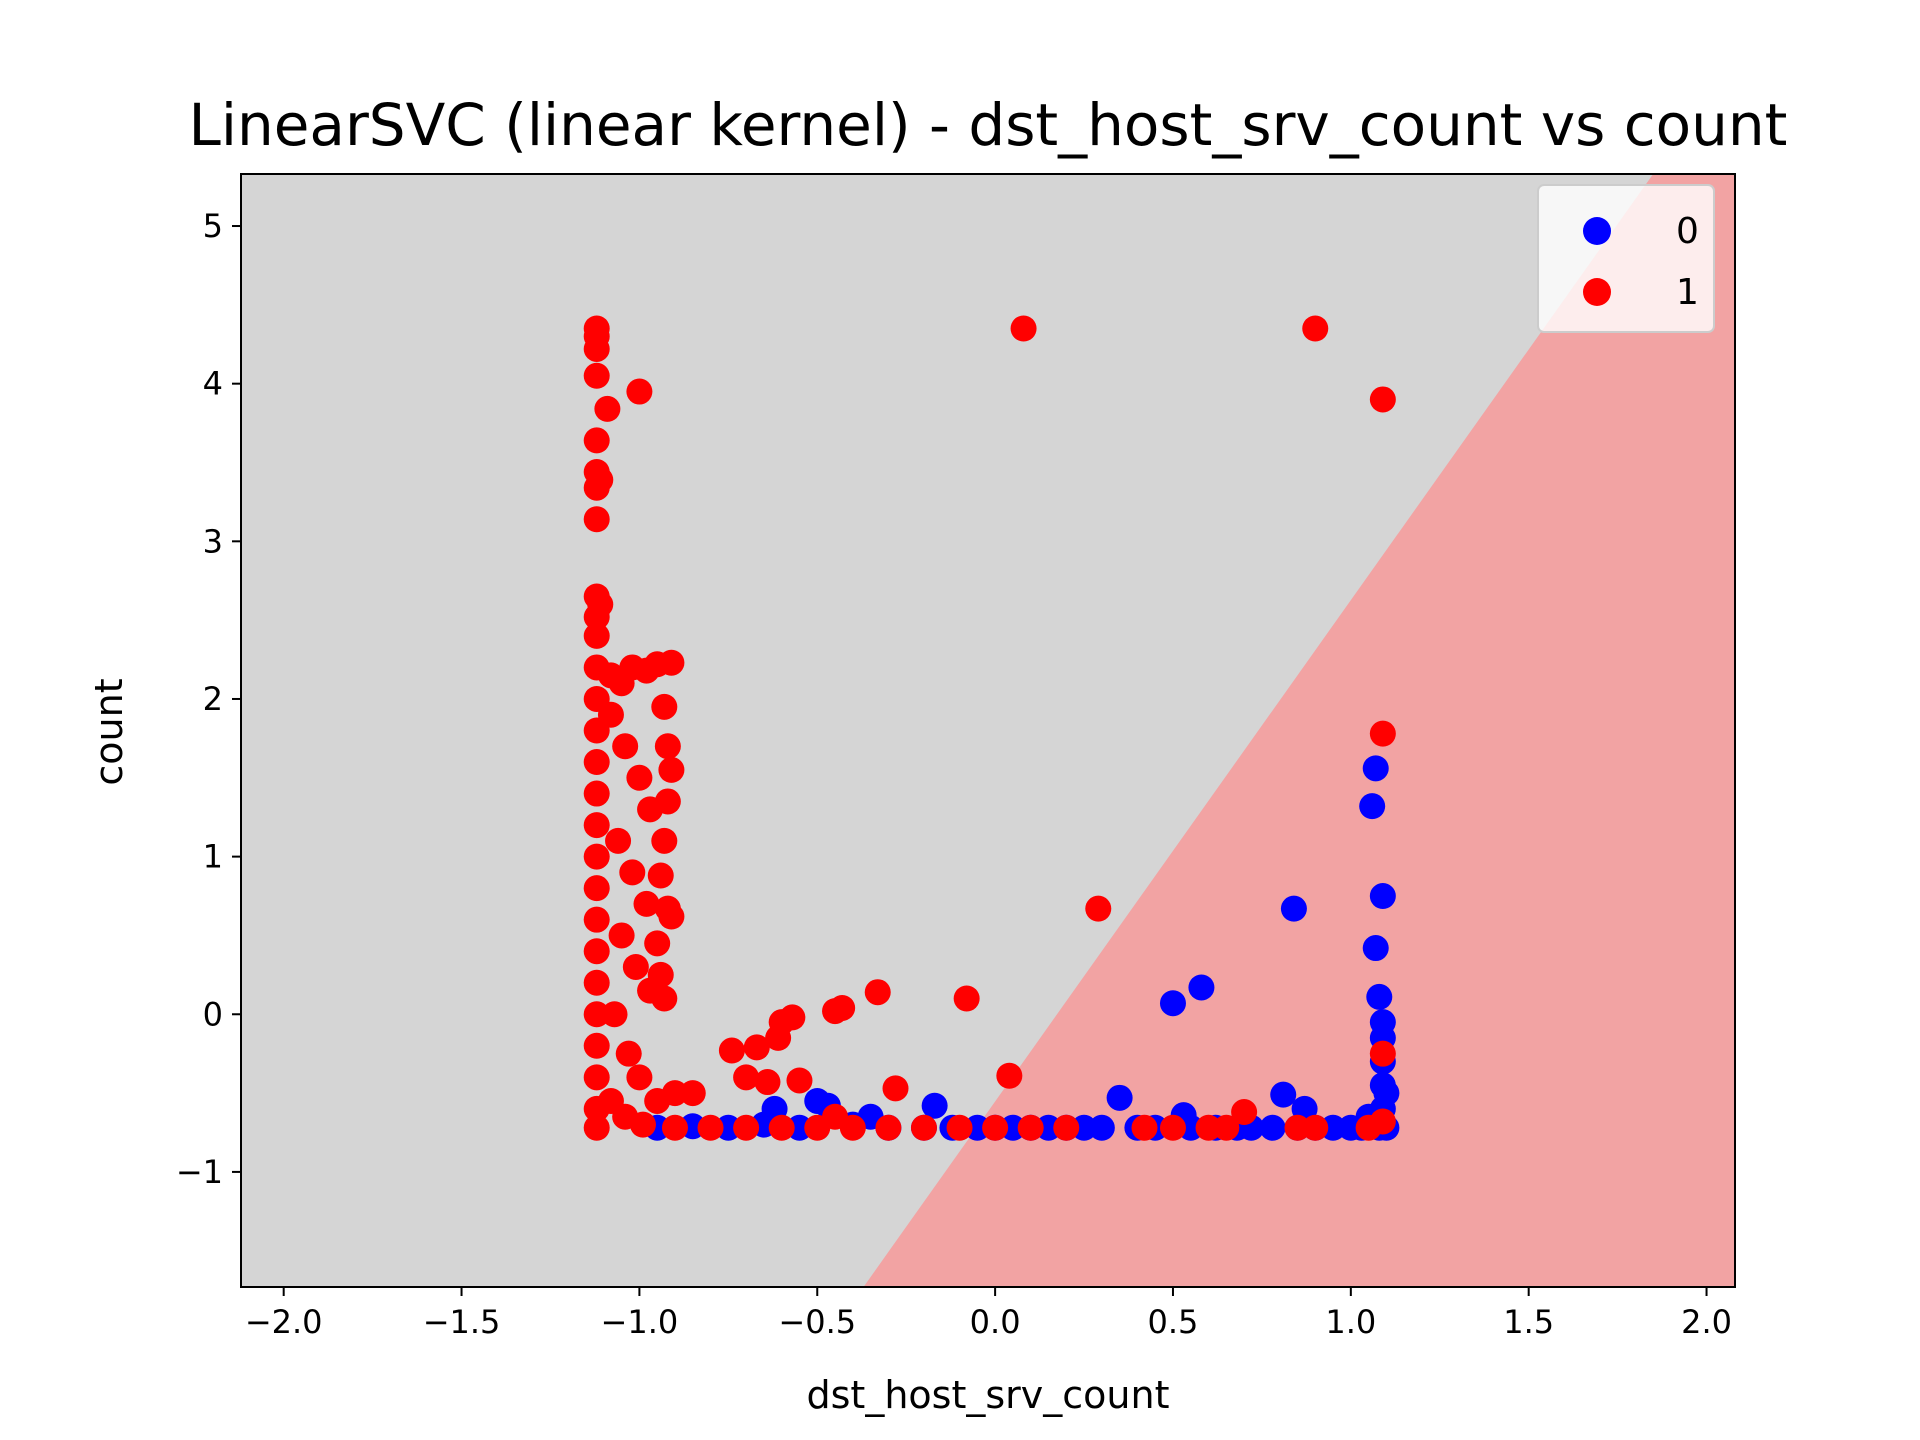 This screenshot has height=1440, width=1920. What do you see at coordinates (213, 226) in the screenshot?
I see `y-tick-label: 5` at bounding box center [213, 226].